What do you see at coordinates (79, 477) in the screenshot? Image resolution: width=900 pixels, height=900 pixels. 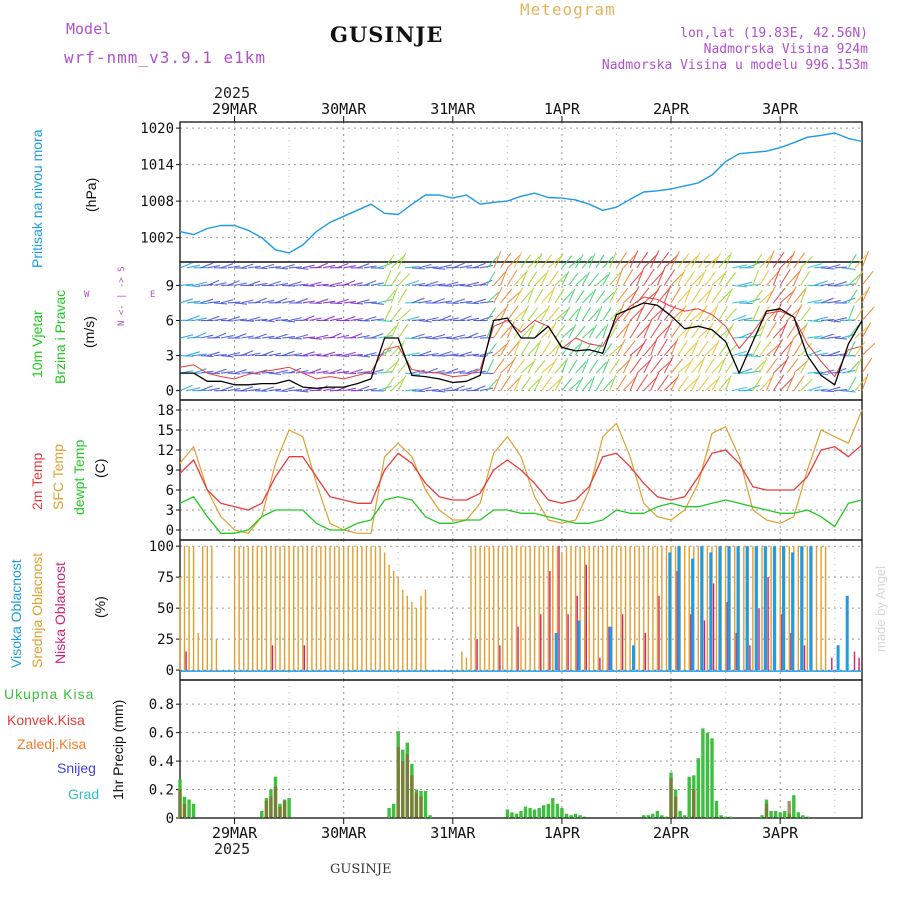 I see `temp-dewpt-label: dewpt Temp` at bounding box center [79, 477].